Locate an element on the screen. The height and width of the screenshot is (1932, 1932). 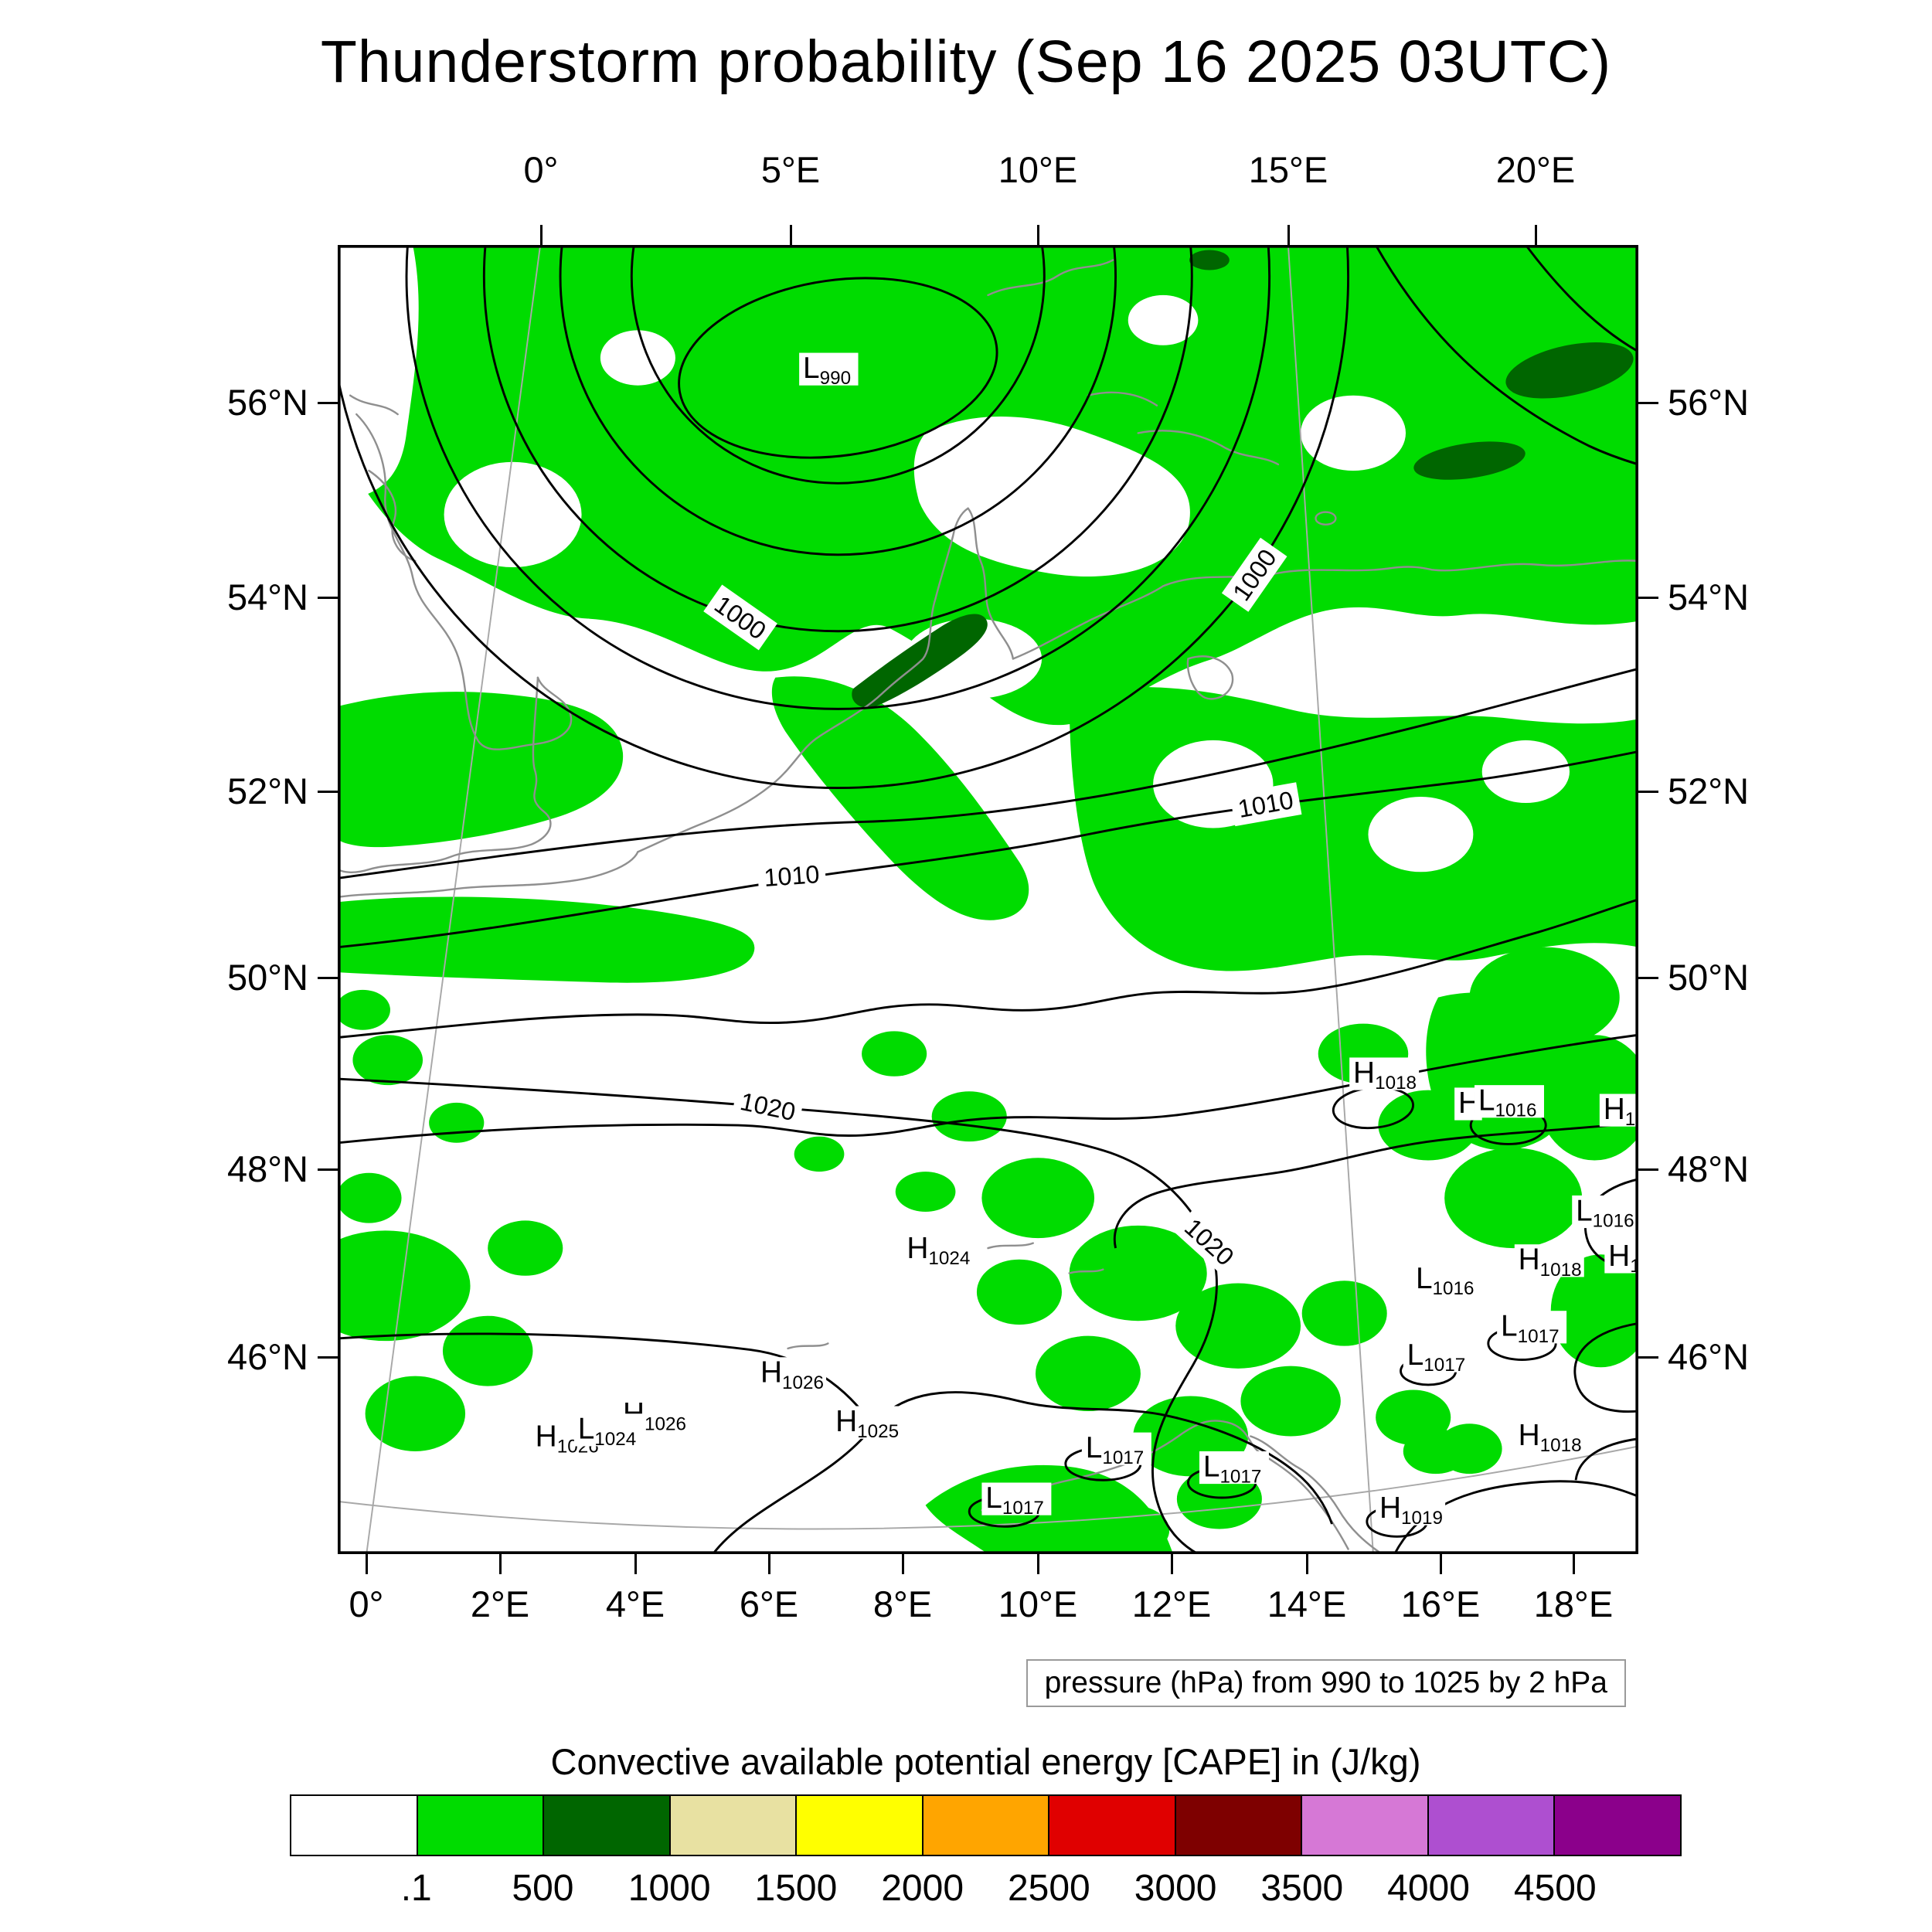
svg-text: H1 is located at coordinates (1620, 1112).